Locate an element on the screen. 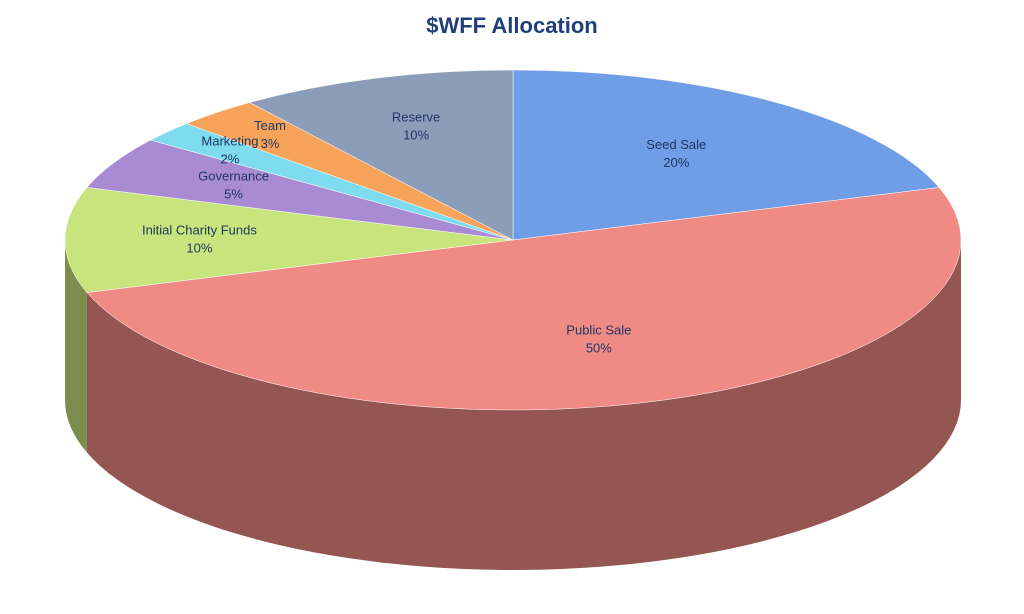  chart-title: $WFF Allocation is located at coordinates (512, 25).